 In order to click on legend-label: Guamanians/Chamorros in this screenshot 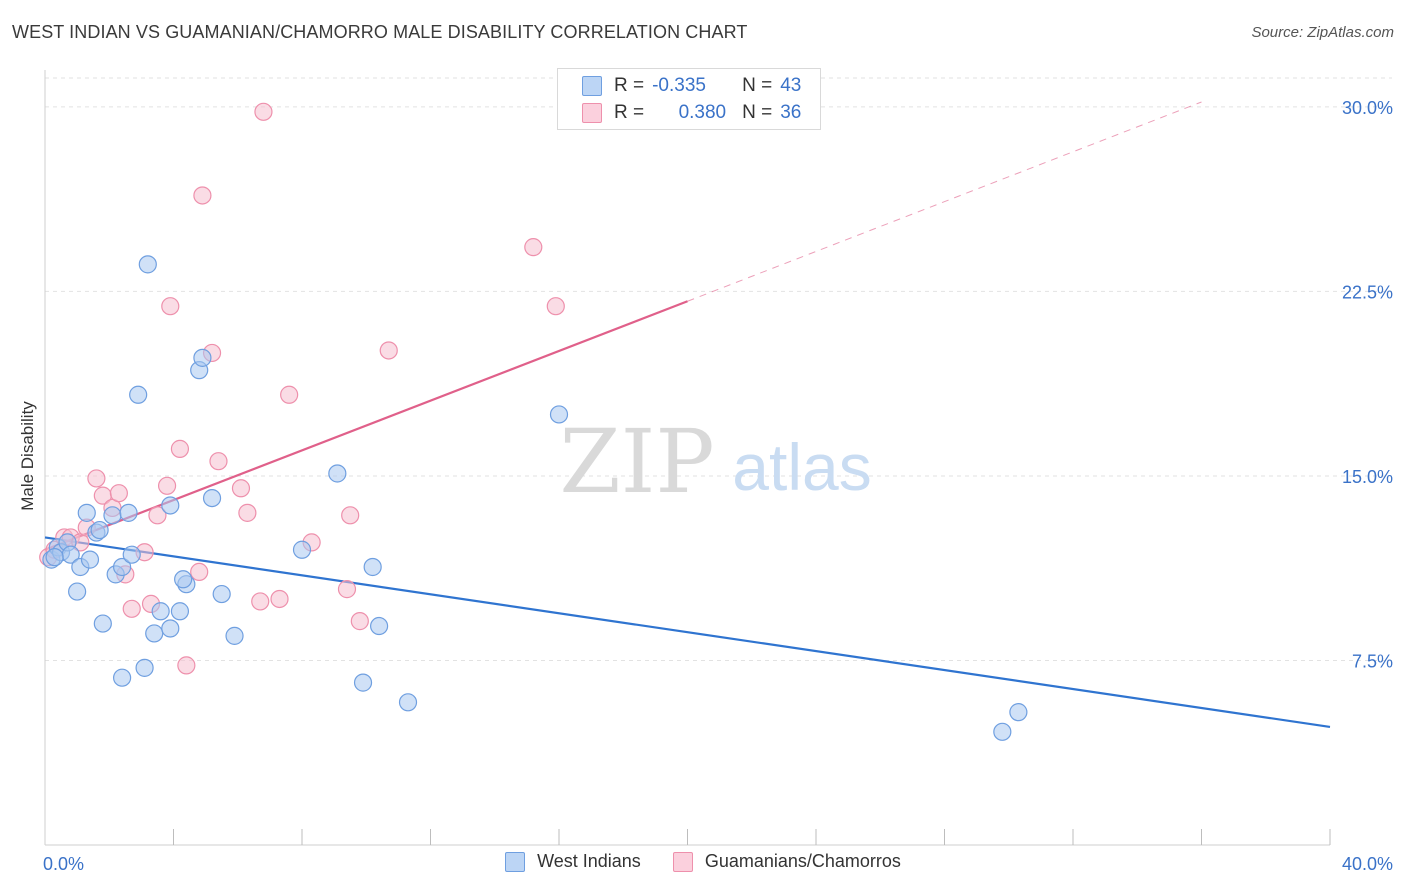, I will do `click(802, 861)`.